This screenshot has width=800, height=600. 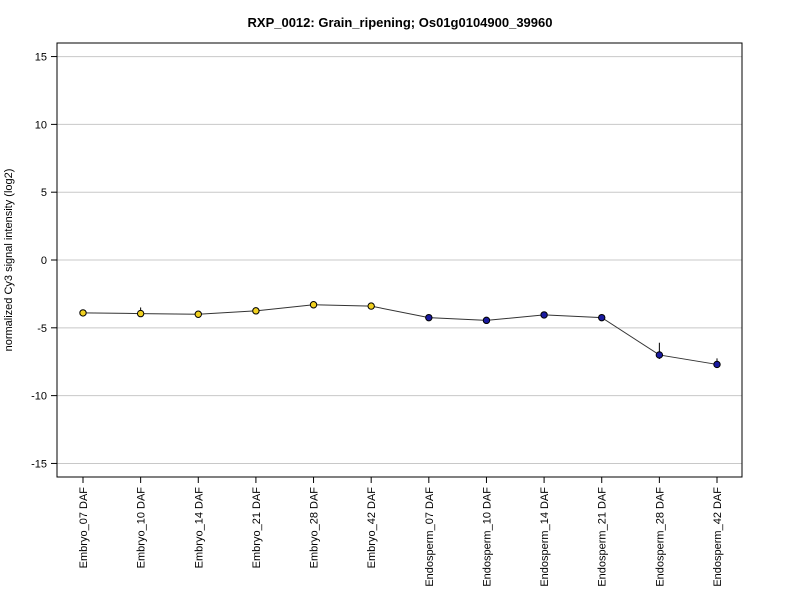 I want to click on series-line, so click(x=400, y=334).